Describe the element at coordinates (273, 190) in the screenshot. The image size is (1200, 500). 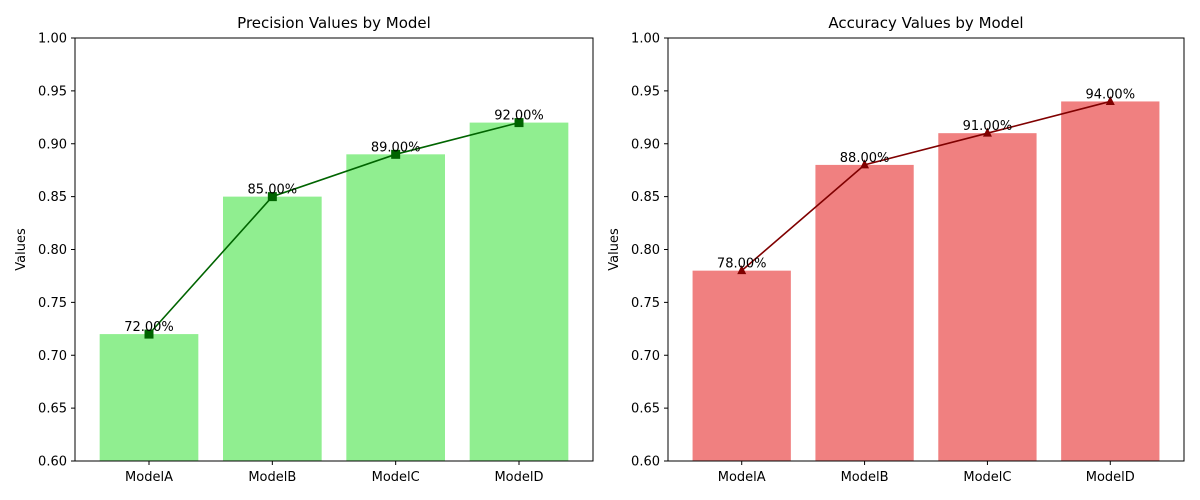
I see `data-label-modelb: 85.00%` at that location.